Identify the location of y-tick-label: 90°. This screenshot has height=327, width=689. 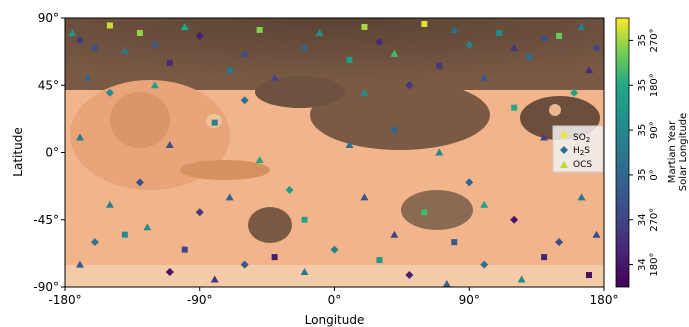
(48, 18).